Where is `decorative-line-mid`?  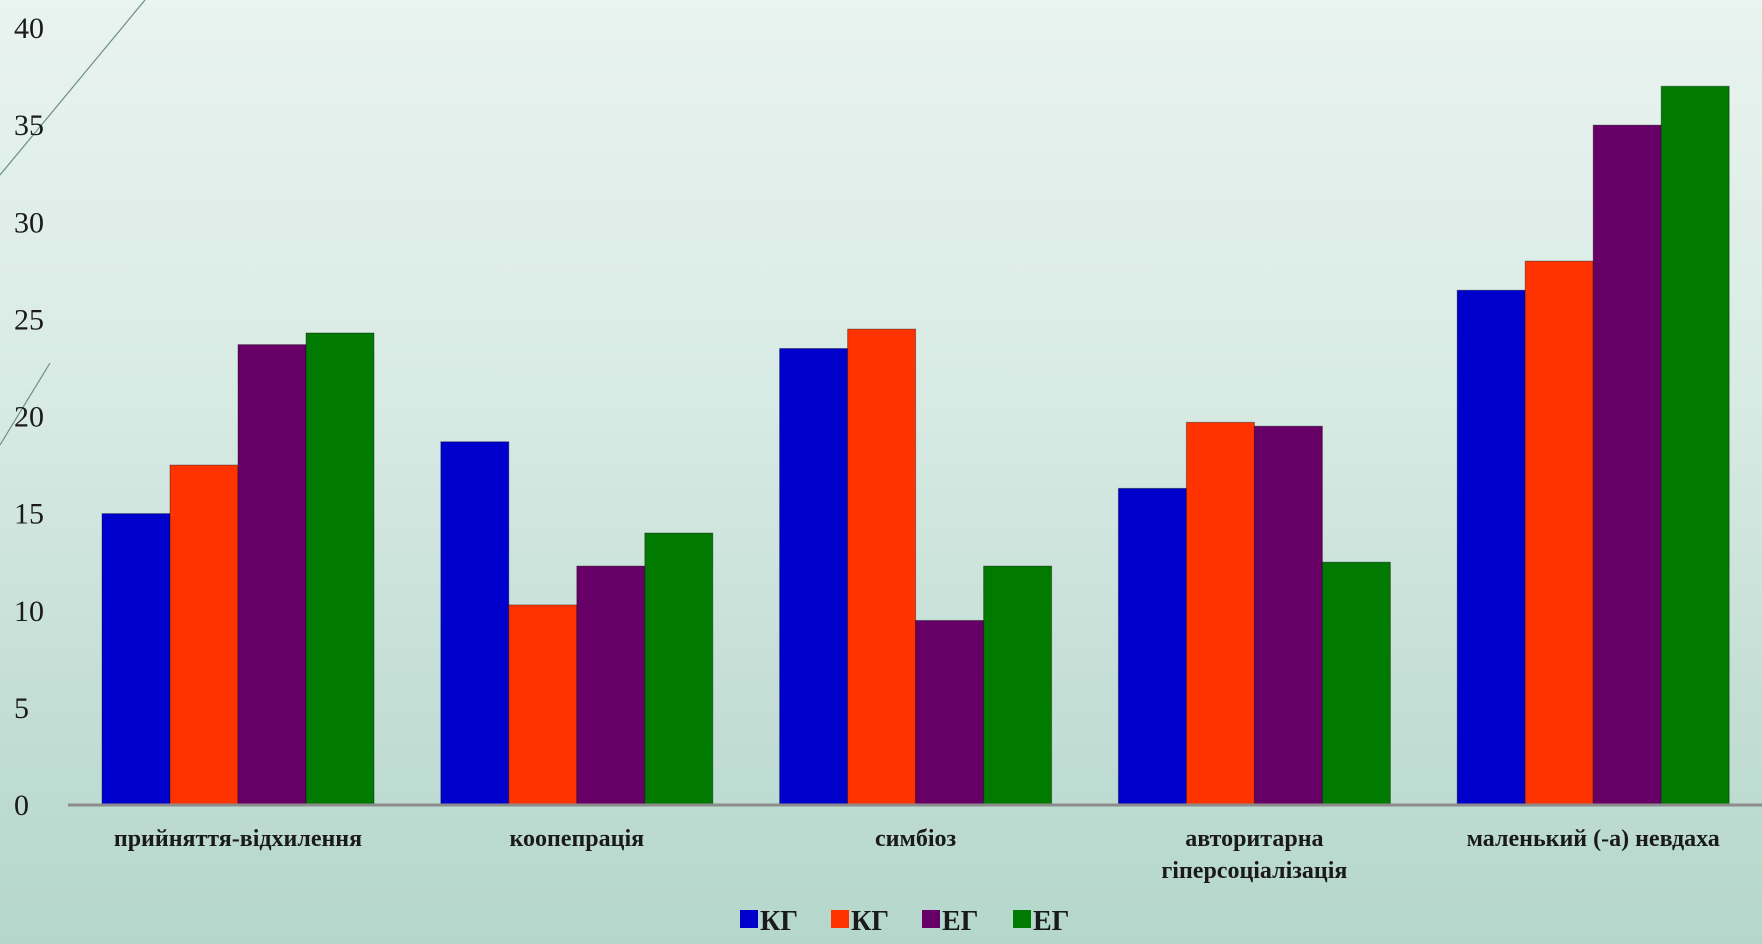
decorative-line-mid is located at coordinates (25, 404).